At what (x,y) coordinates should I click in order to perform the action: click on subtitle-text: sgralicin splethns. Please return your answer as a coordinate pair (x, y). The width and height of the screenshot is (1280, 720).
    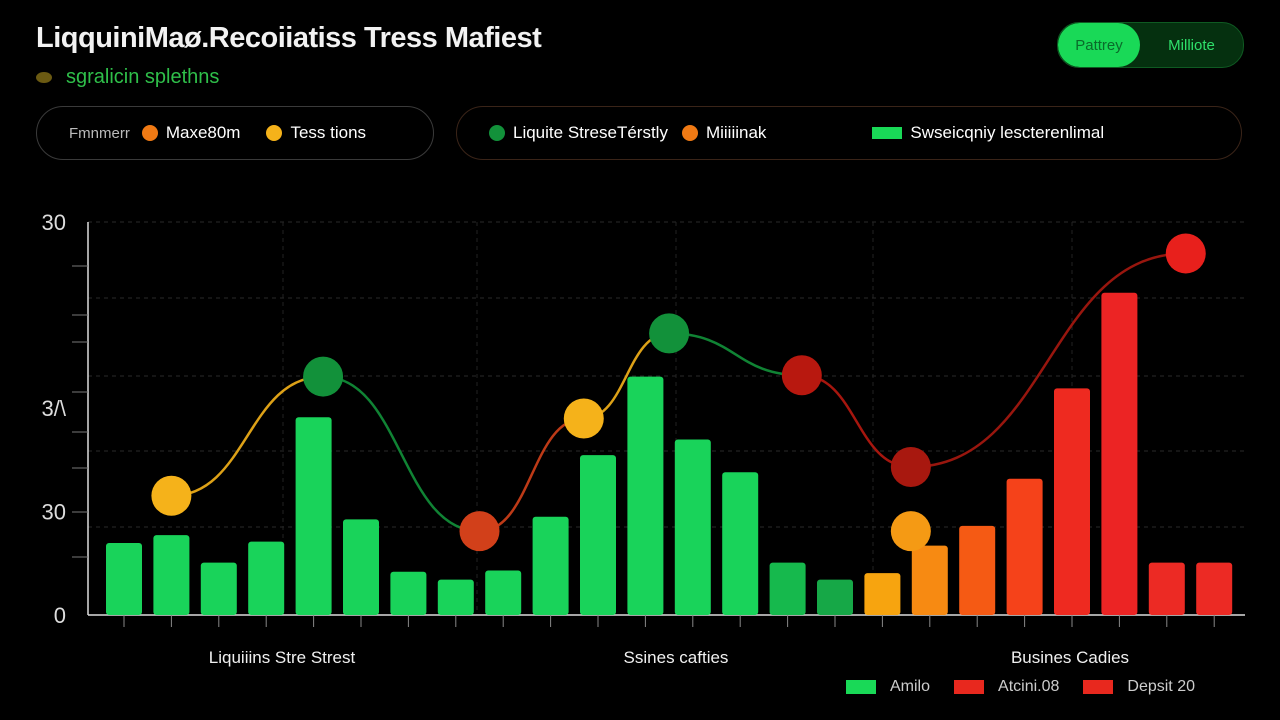
    Looking at the image, I should click on (143, 77).